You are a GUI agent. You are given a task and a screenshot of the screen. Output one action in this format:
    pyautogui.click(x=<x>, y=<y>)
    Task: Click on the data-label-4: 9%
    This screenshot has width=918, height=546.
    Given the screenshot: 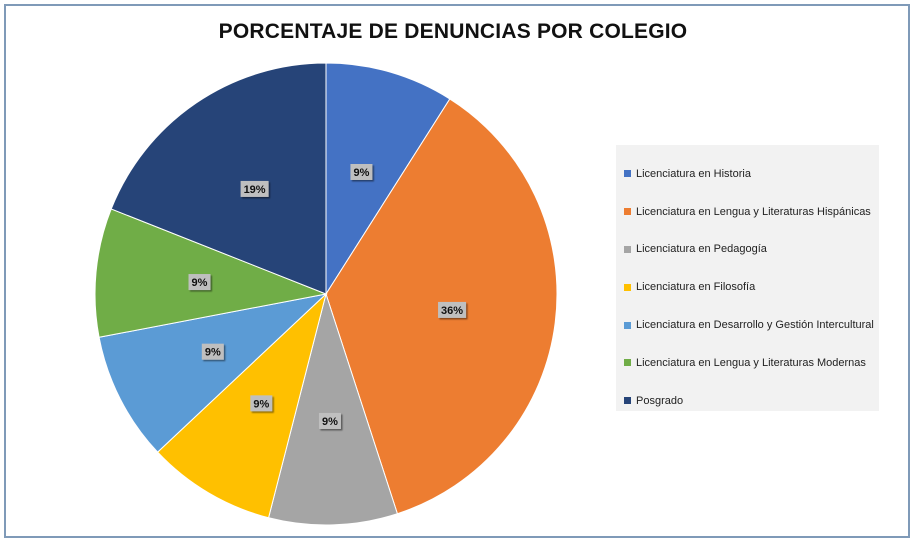 What is the action you would take?
    pyautogui.click(x=261, y=403)
    